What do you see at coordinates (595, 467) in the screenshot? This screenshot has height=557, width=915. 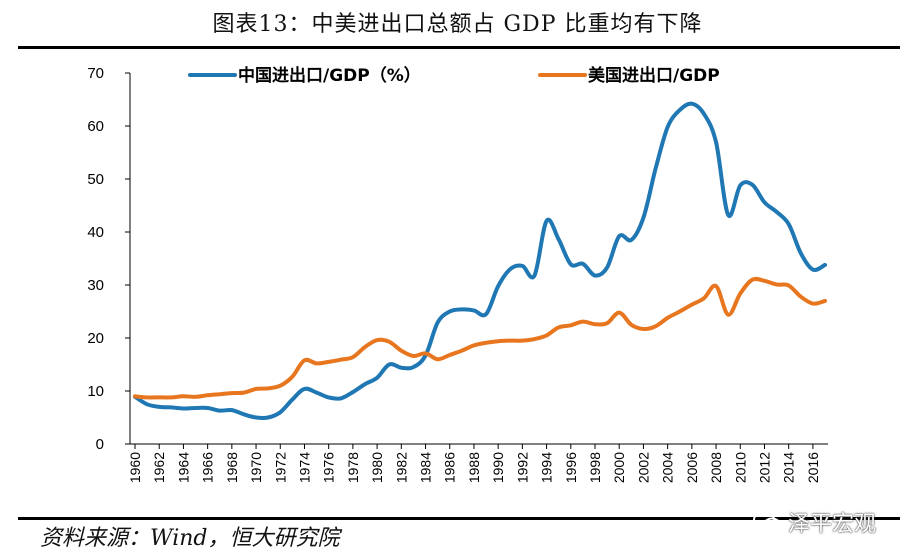 I see `x-tick-label: 1998` at bounding box center [595, 467].